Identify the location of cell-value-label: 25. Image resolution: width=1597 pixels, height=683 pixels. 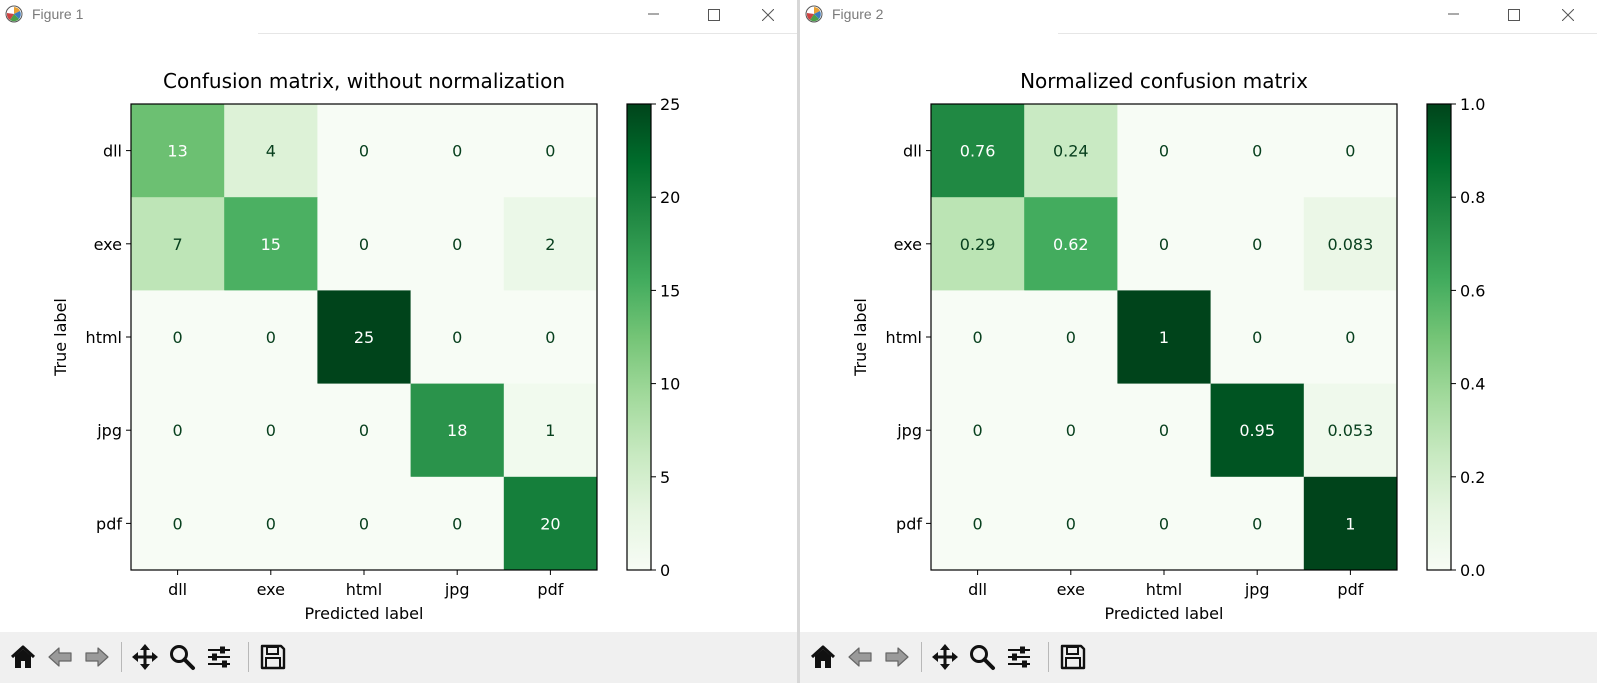
(364, 337).